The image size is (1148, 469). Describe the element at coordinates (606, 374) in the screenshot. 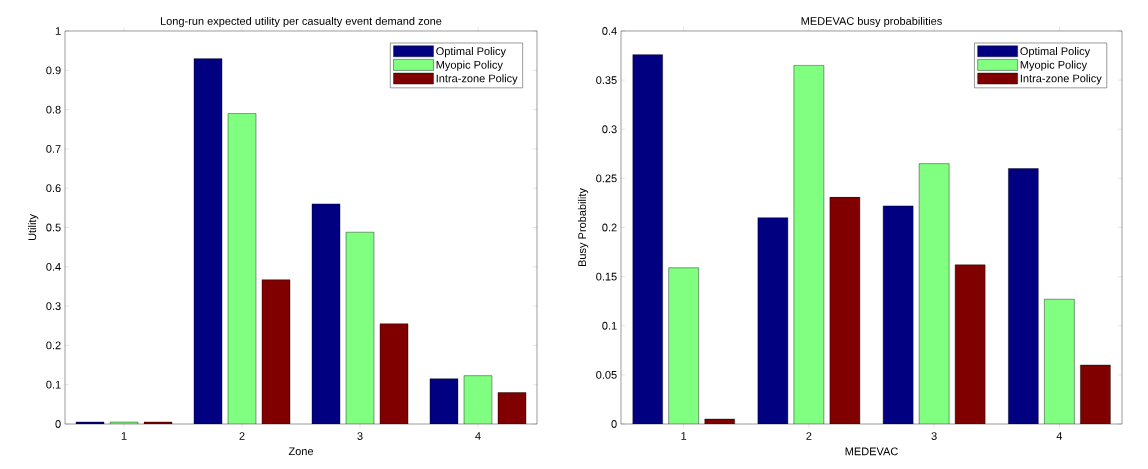

I see `y-tick-label: 0.05` at that location.